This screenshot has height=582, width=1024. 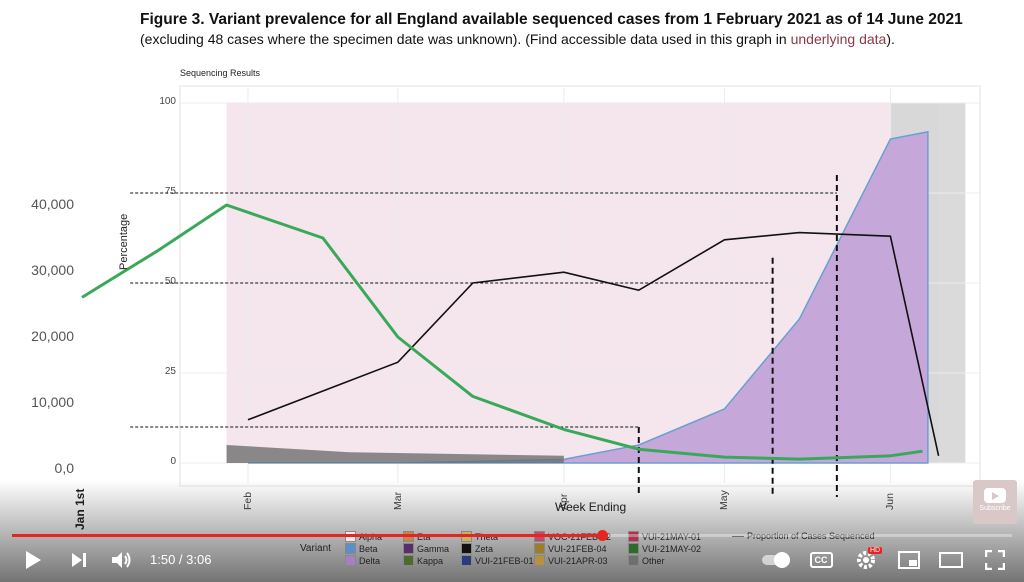 I want to click on volume-button, so click(x=122, y=560).